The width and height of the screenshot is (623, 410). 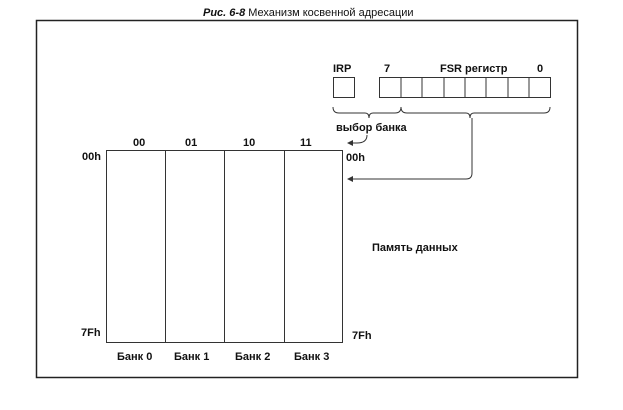 I want to click on bit-7-label: 7, so click(x=387, y=69).